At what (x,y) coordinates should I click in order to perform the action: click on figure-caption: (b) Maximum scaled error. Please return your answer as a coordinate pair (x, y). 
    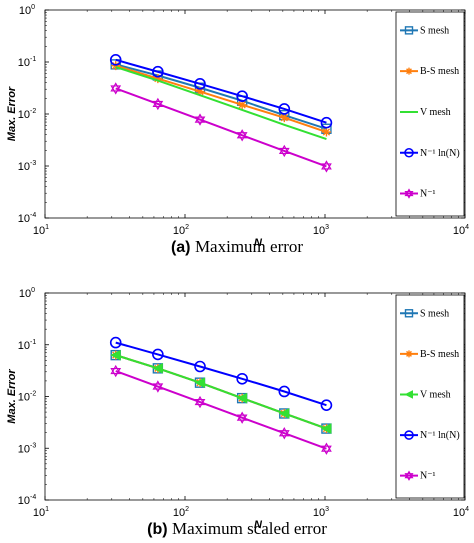
    Looking at the image, I should click on (237, 528).